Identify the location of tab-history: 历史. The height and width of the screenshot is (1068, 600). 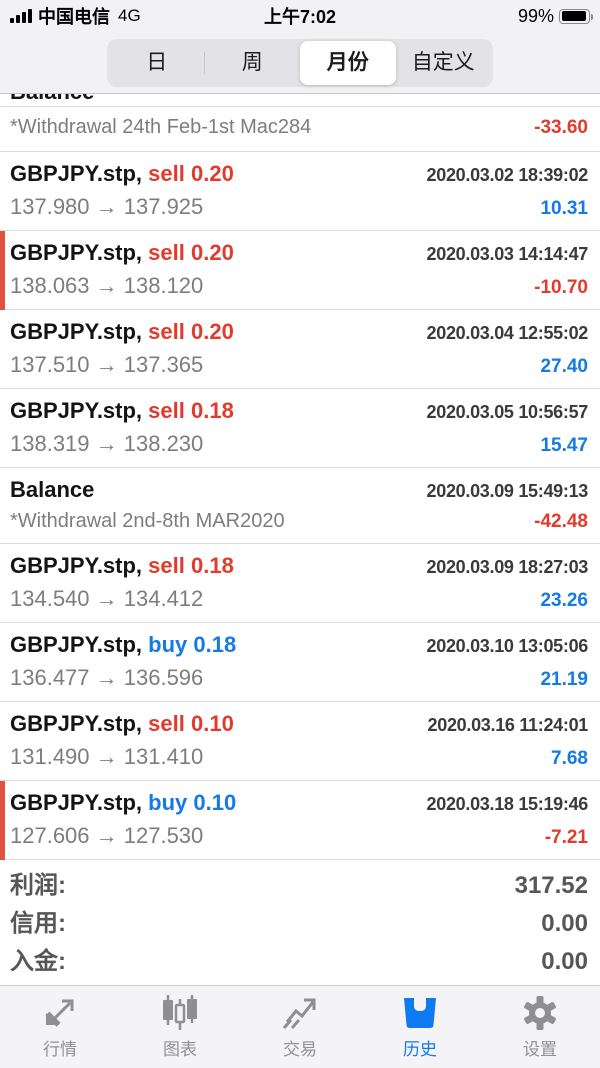
(420, 1027).